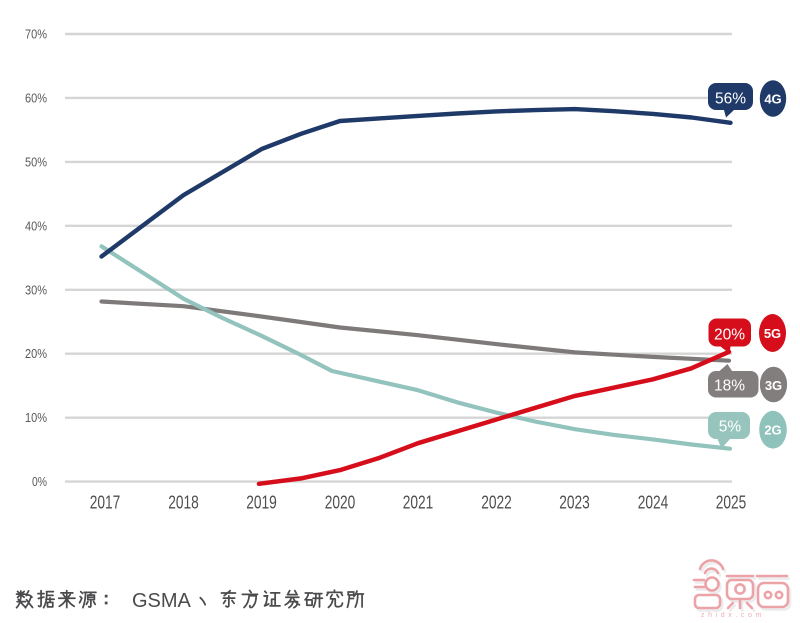 The image size is (800, 623). Describe the element at coordinates (36, 226) in the screenshot. I see `svg-text: 40%` at that location.